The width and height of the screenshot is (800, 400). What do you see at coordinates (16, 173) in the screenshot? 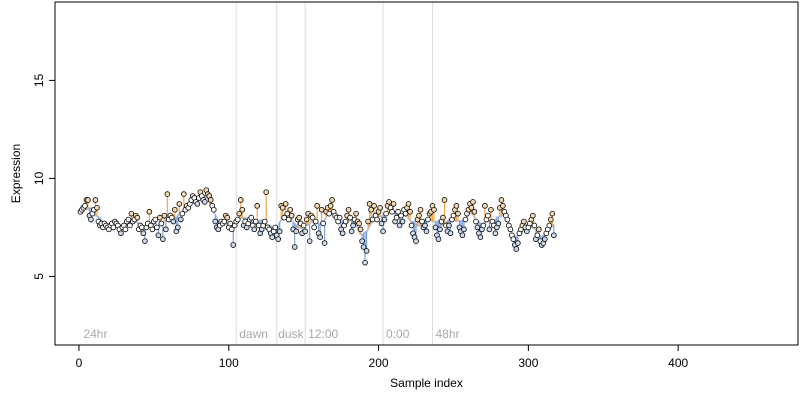
I see `y-axis-label: Expression` at bounding box center [16, 173].